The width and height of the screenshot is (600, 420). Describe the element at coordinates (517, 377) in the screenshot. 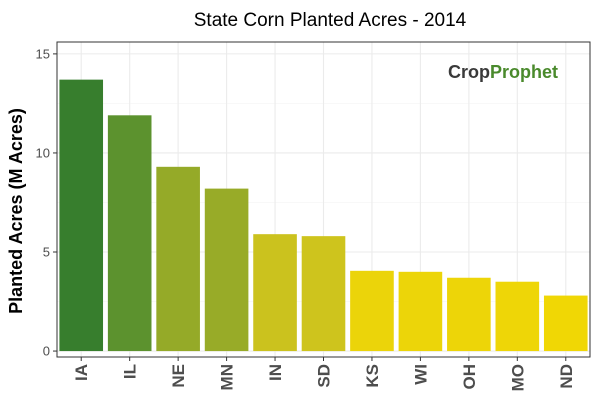

I see `x-tick-label-mo: MO` at that location.